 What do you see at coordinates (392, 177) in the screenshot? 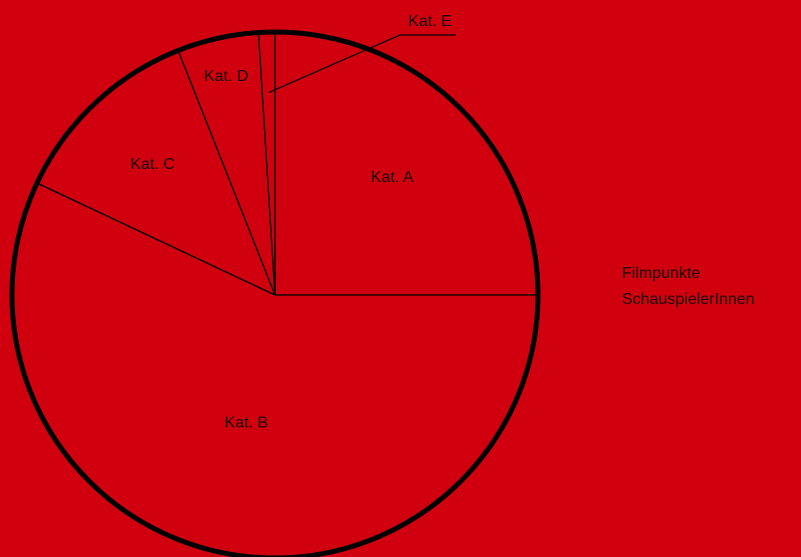
I see `slice-label: Kat. A` at bounding box center [392, 177].